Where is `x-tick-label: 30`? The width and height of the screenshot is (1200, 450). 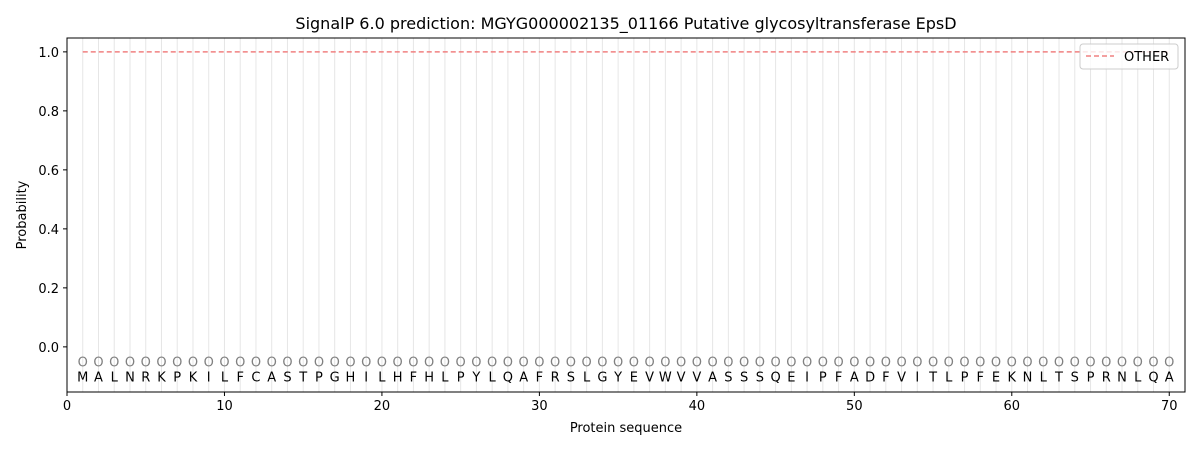 x-tick-label: 30 is located at coordinates (539, 406).